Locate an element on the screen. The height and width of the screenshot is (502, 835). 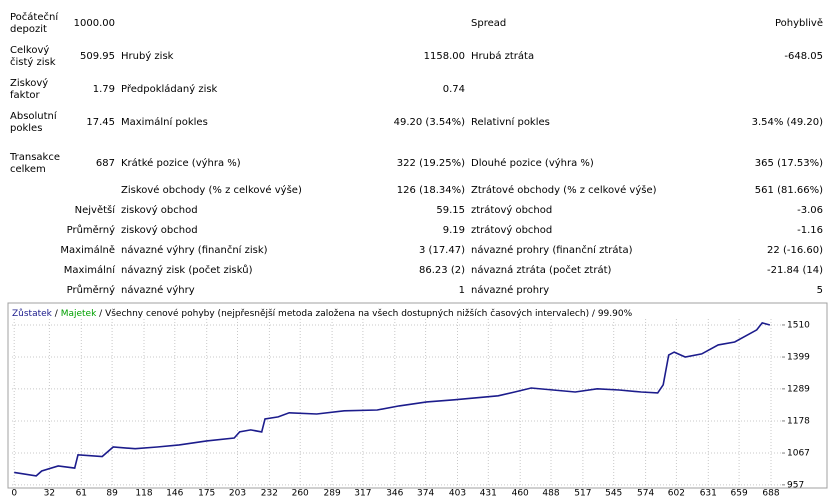
metric-label: Krátké pozice (výhra %) is located at coordinates (181, 163).